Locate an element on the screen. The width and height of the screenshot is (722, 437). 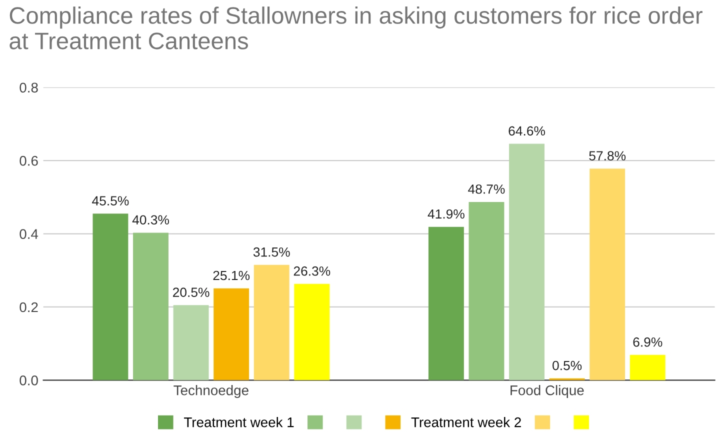
data-label: 6.9% is located at coordinates (647, 342).